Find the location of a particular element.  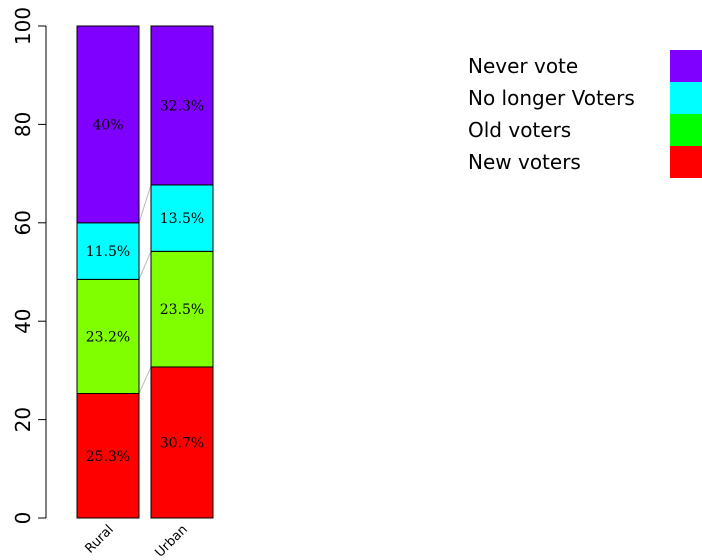

data-label: 13.5% is located at coordinates (182, 219).